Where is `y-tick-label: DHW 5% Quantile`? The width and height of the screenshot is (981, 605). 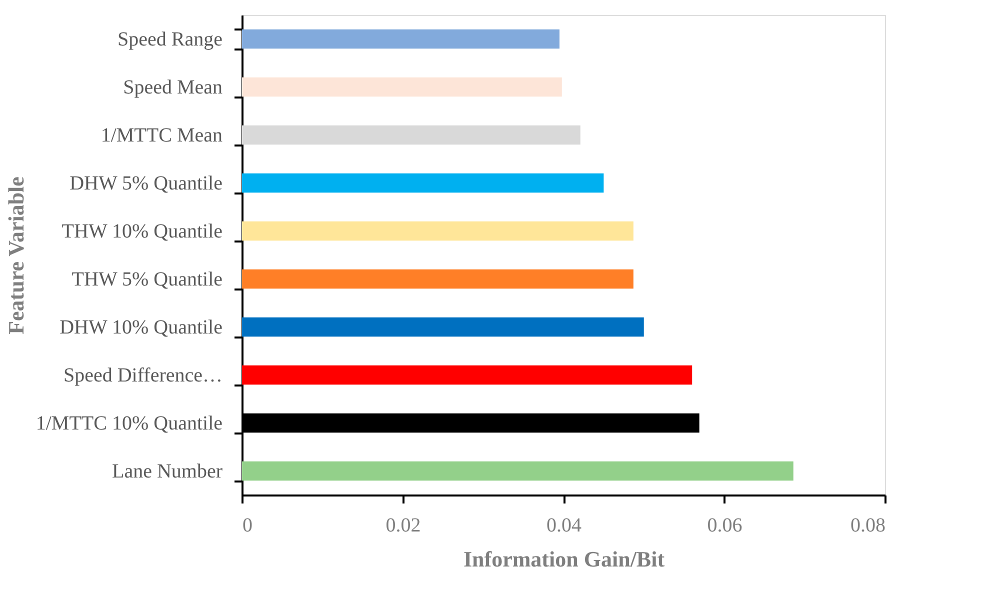
y-tick-label: DHW 5% Quantile is located at coordinates (146, 183).